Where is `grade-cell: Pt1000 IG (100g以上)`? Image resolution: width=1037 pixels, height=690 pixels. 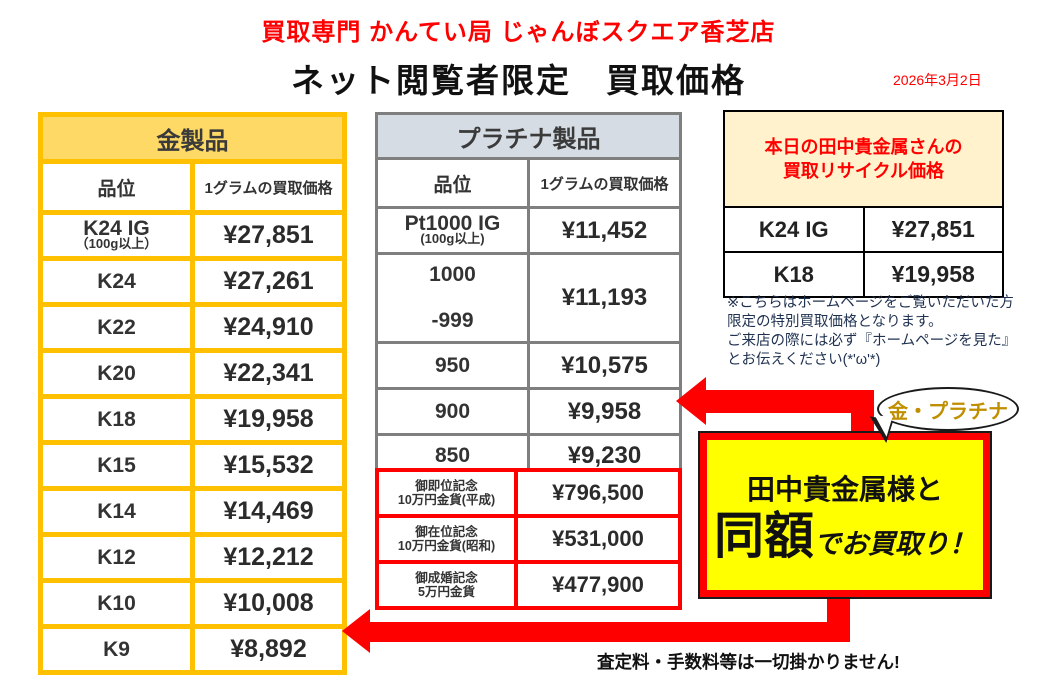
grade-cell: Pt1000 IG (100g以上) is located at coordinates (452, 230).